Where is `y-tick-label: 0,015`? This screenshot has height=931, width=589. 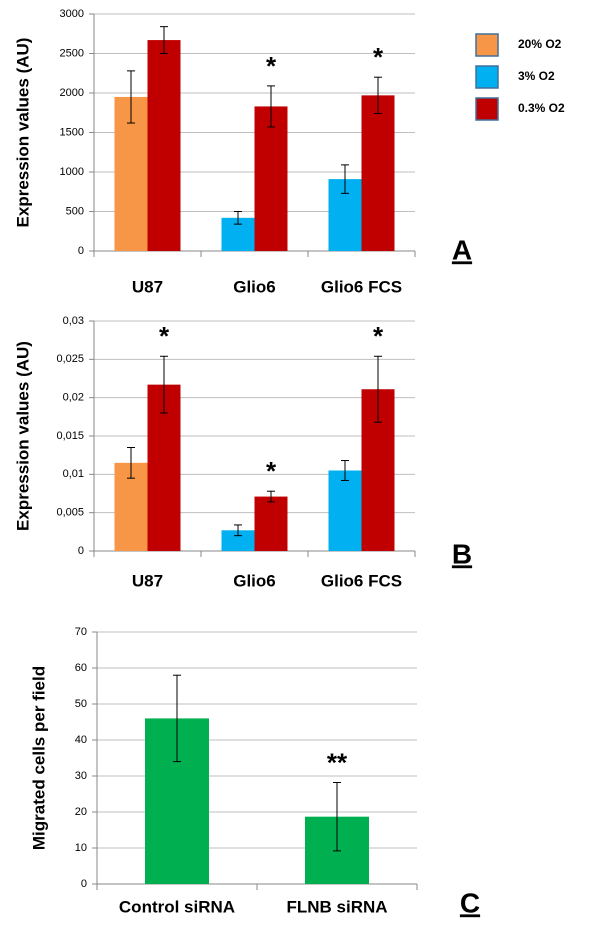 y-tick-label: 0,015 is located at coordinates (70, 436).